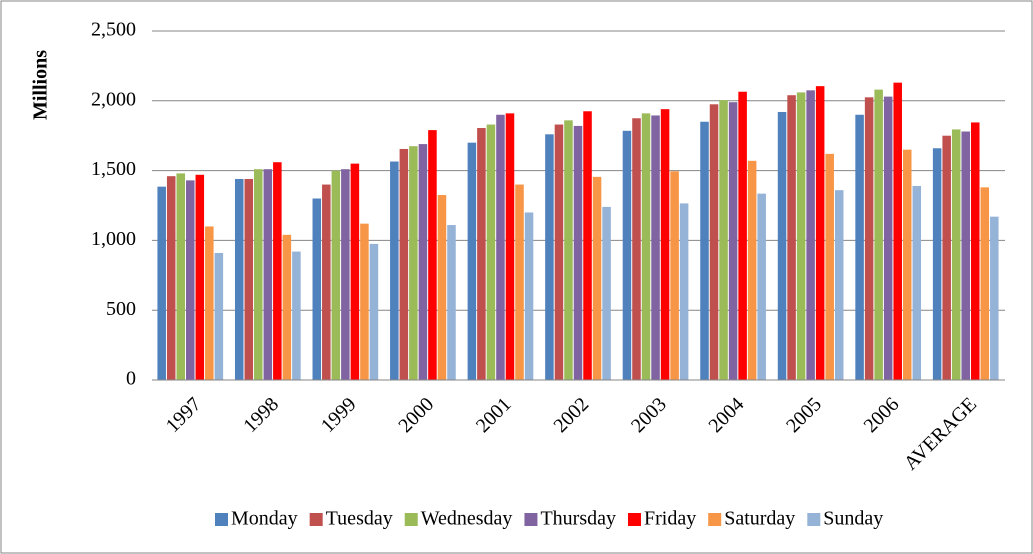  I want to click on y-tick-label: 2,000, so click(113, 99).